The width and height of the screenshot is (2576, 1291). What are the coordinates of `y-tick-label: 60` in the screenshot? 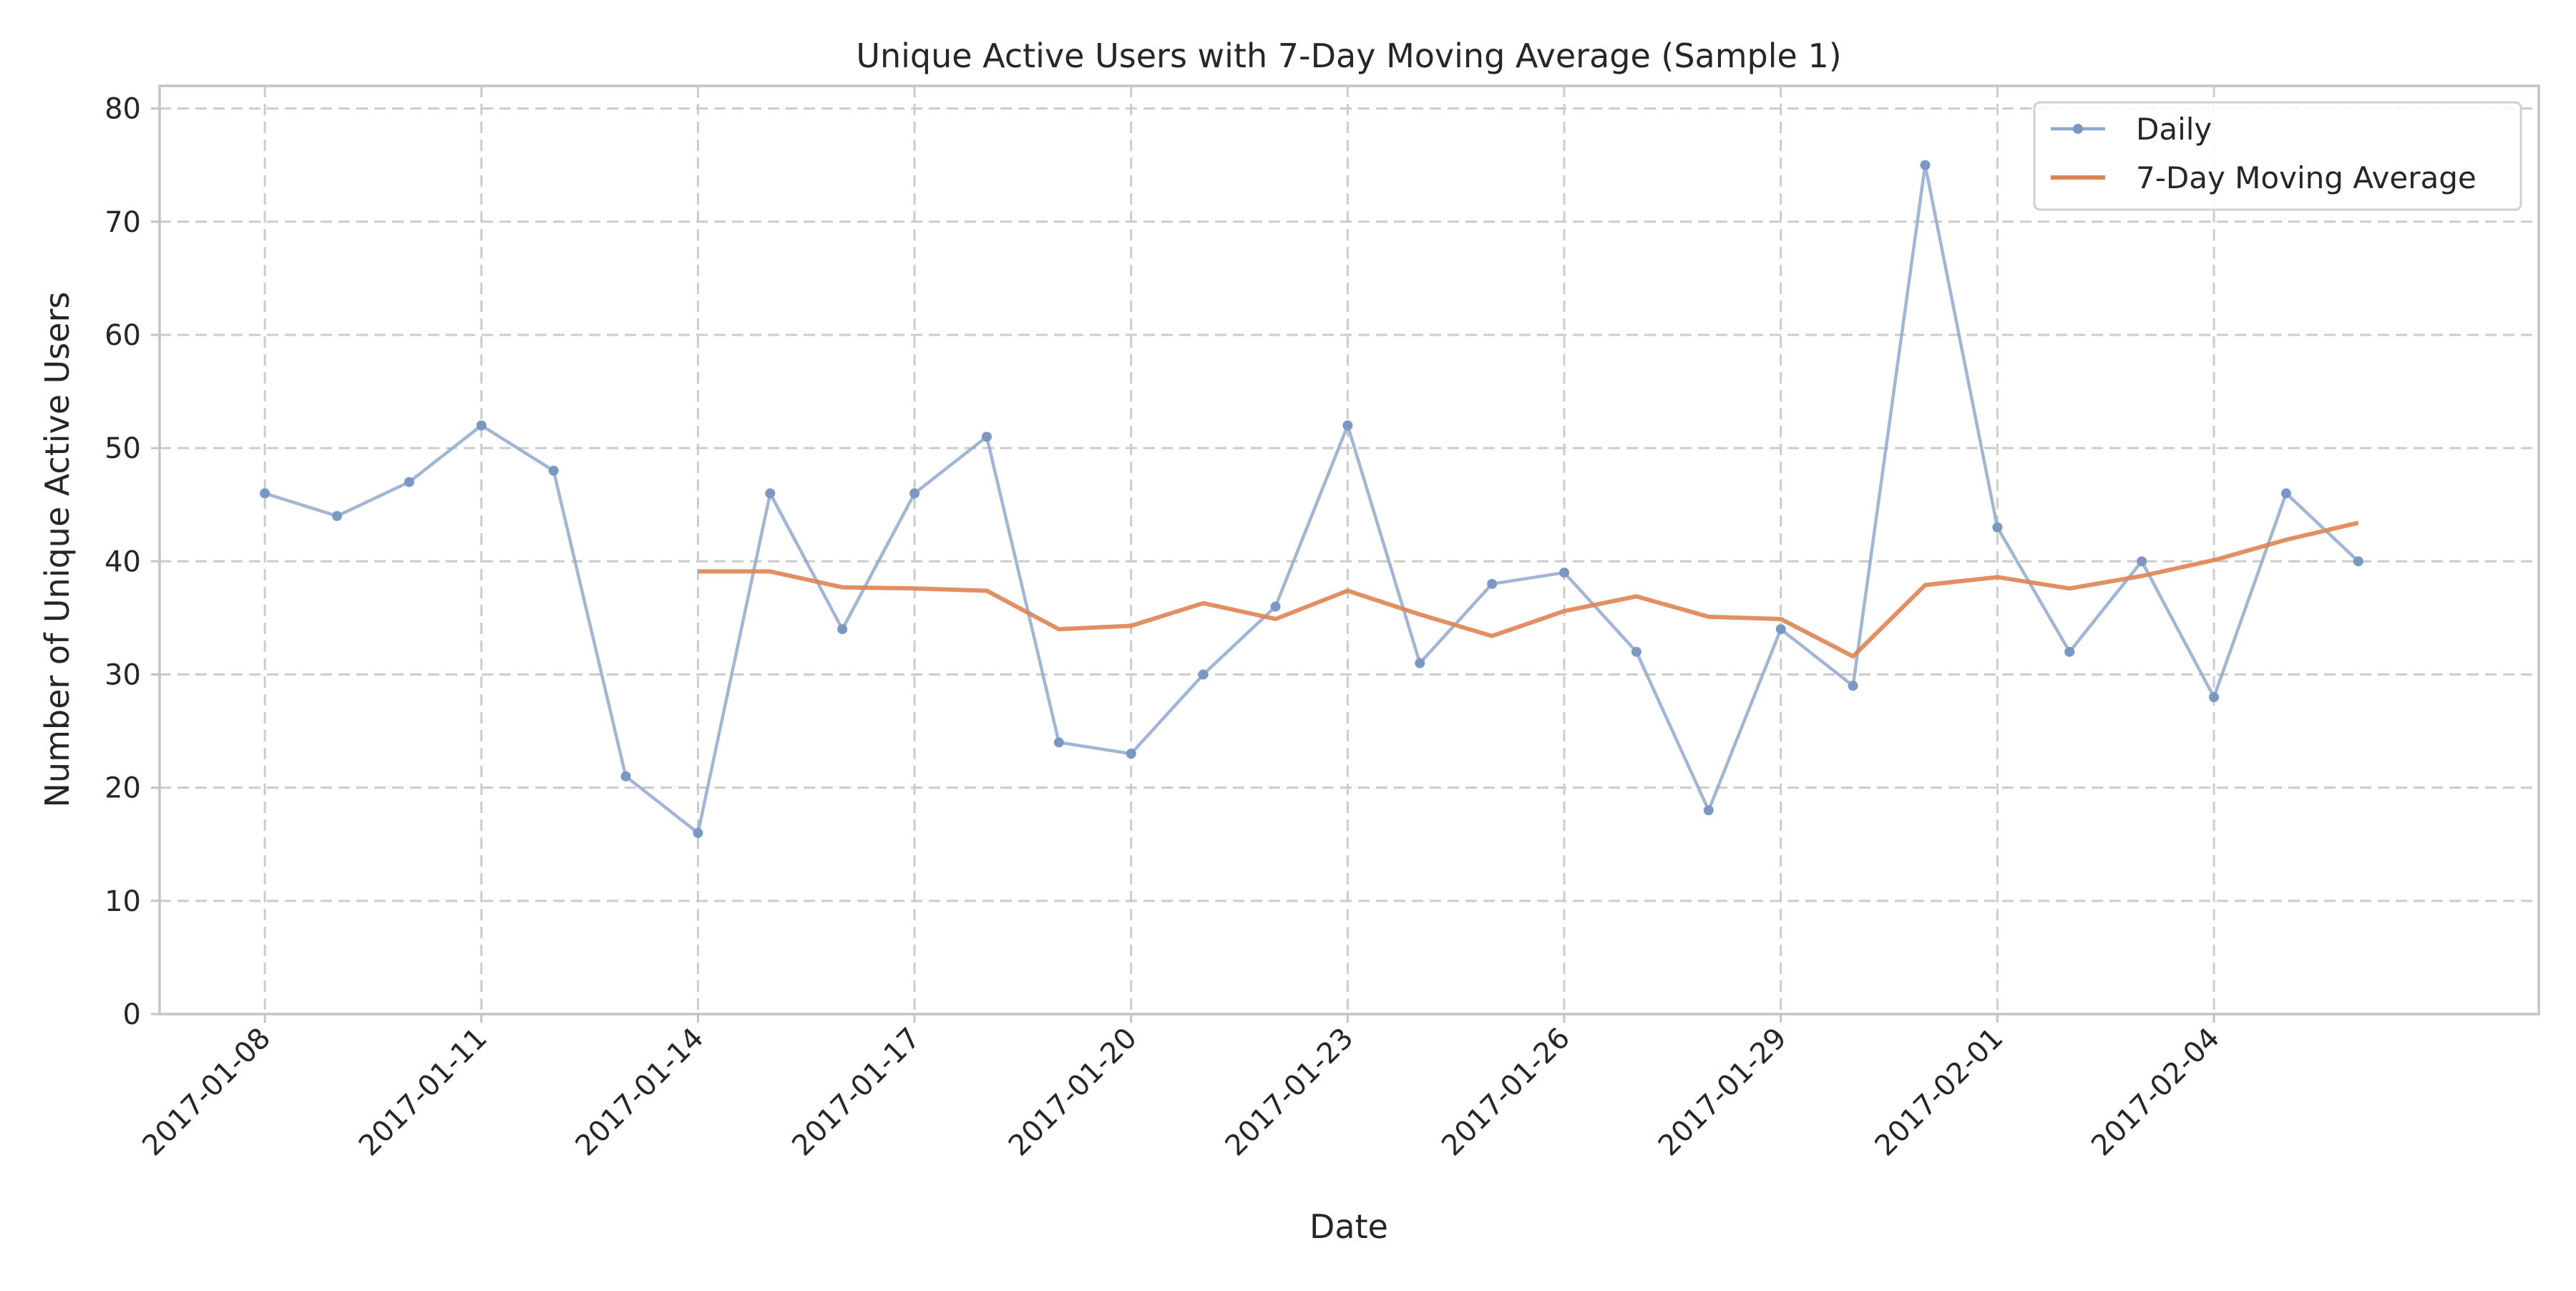 It's located at (122, 335).